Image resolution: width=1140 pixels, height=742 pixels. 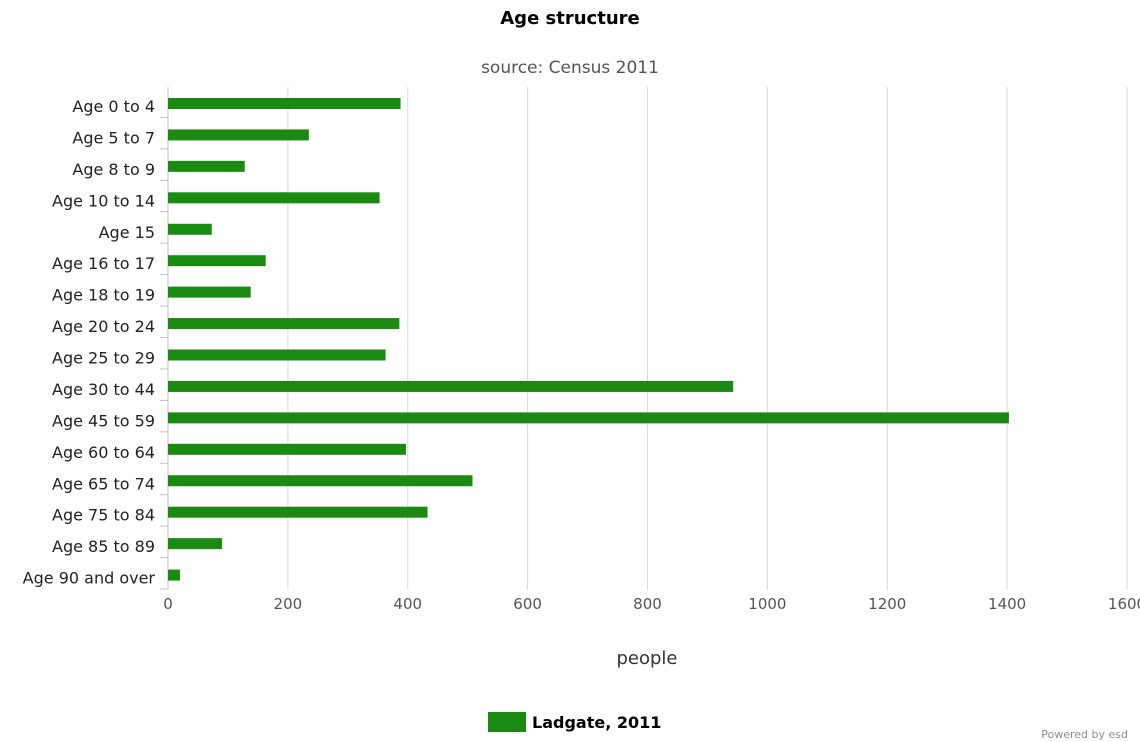 What do you see at coordinates (570, 18) in the screenshot?
I see `chart-title: Age structure` at bounding box center [570, 18].